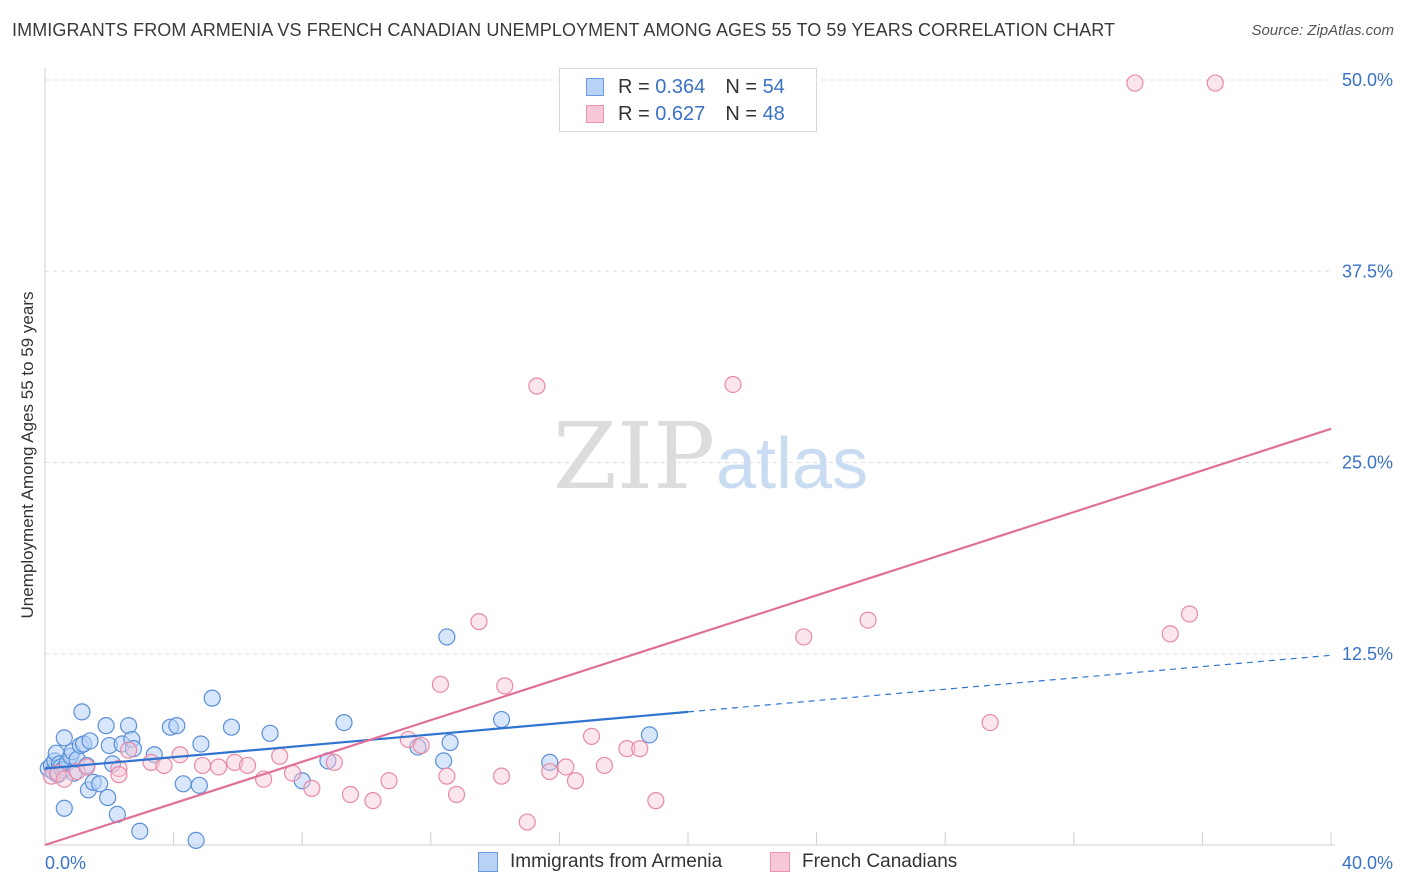 The width and height of the screenshot is (1406, 892). What do you see at coordinates (634, 456) in the screenshot?
I see `watermark-zip: ZIP` at bounding box center [634, 456].